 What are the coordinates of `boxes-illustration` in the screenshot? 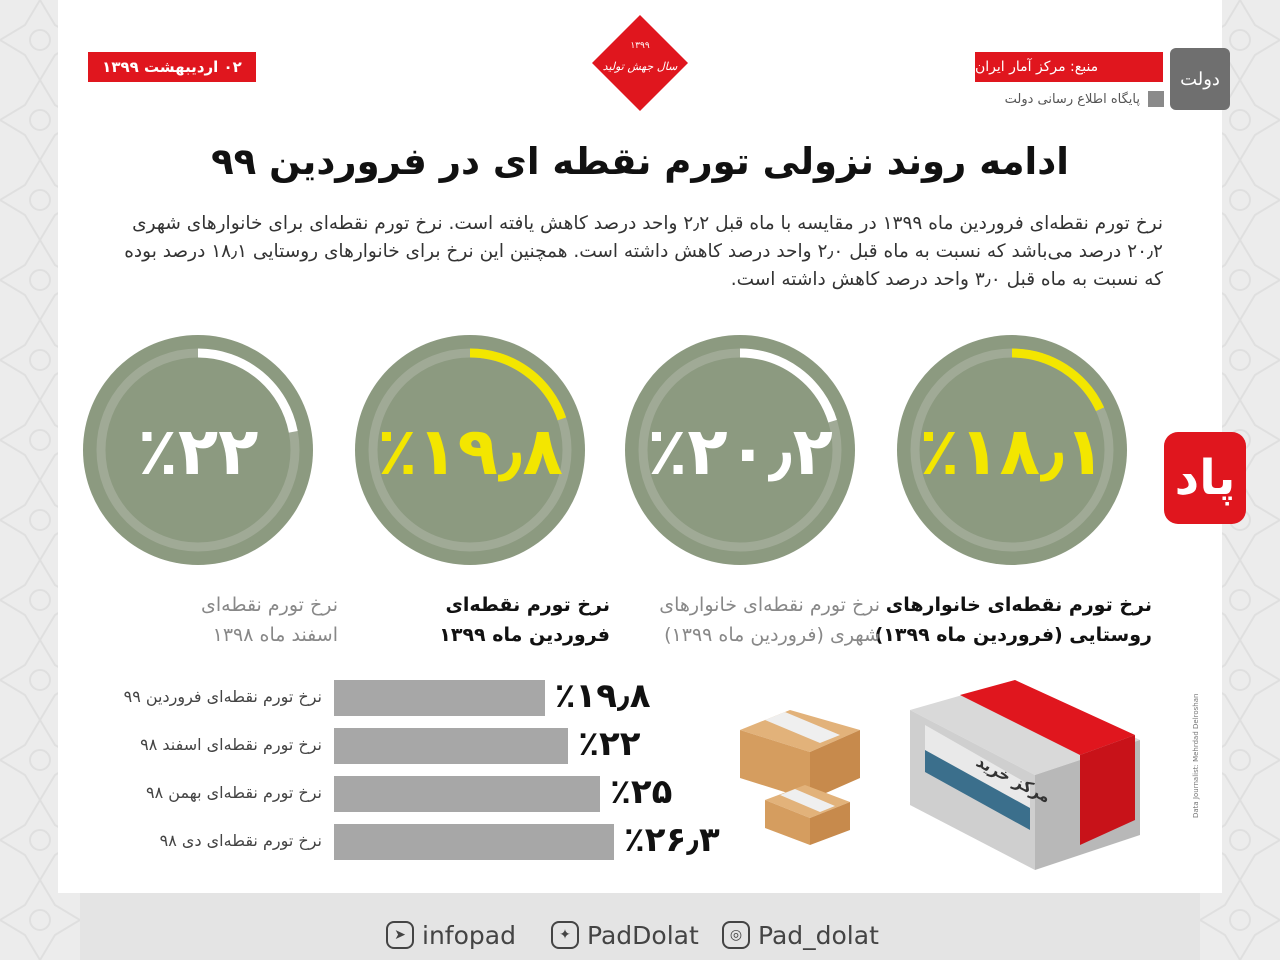 It's located at (800, 777).